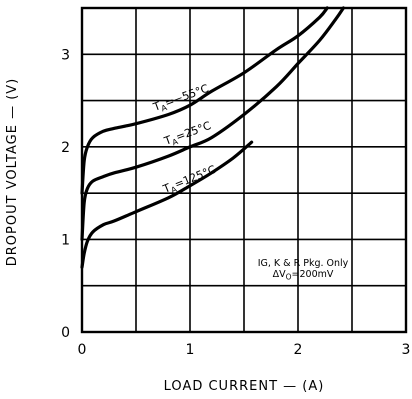 This screenshot has width=412, height=399. What do you see at coordinates (188, 134) in the screenshot?
I see `series-label-25: TA=25°C` at bounding box center [188, 134].